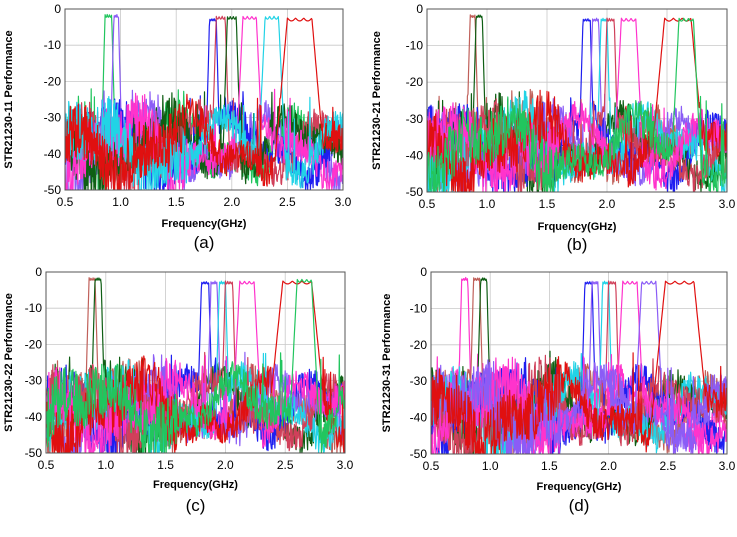  I want to click on x-axis-title: Frquency(GHz), so click(577, 227).